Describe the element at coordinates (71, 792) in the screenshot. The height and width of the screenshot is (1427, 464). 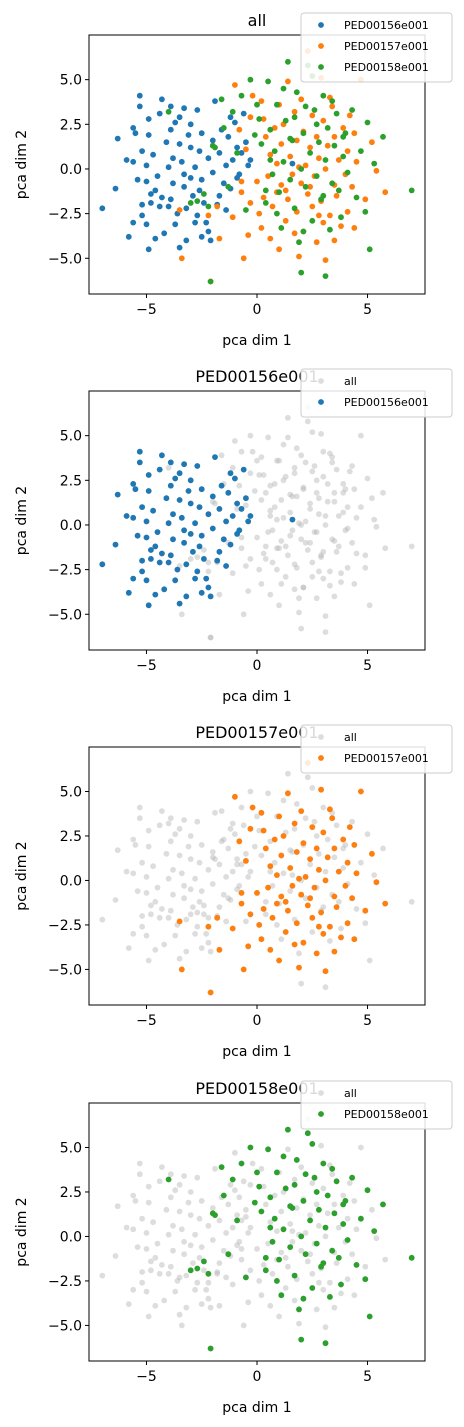
I see `y-tick-label: 5.0` at that location.